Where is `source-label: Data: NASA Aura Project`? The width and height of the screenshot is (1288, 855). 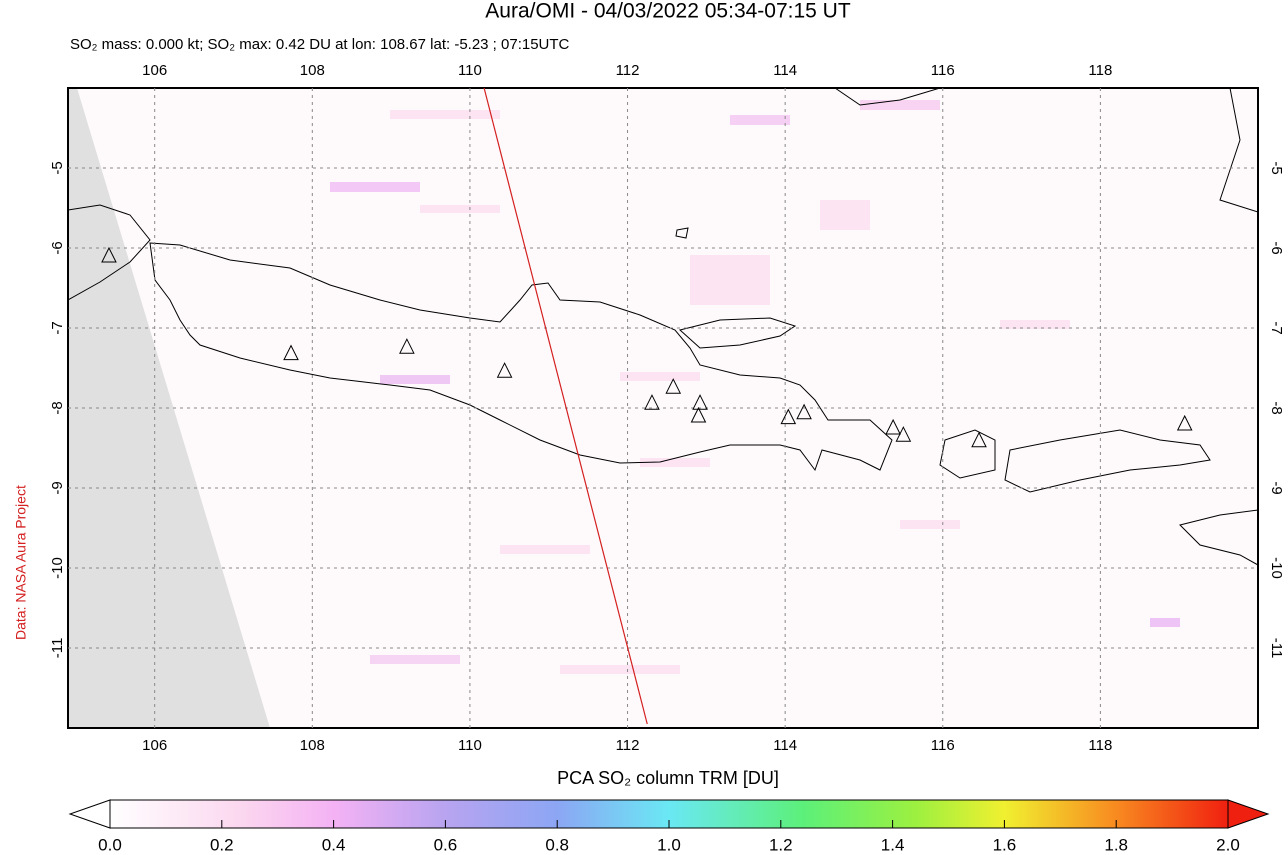
source-label: Data: NASA Aura Project is located at coordinates (21, 562).